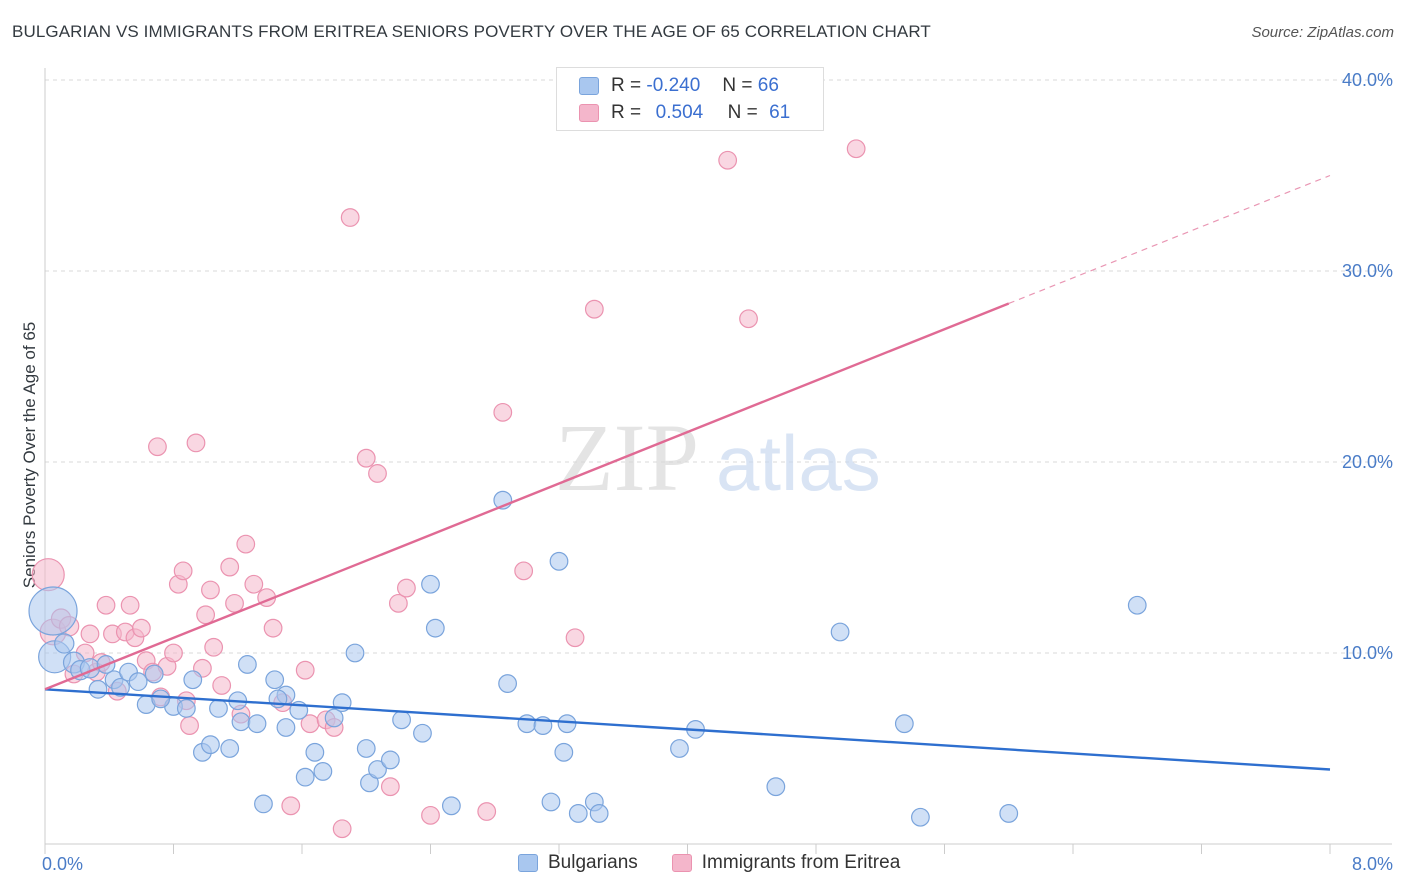 This screenshot has height=892, width=1406. I want to click on legend-item-eritrea: Immigrants from Eritrea, so click(786, 863).